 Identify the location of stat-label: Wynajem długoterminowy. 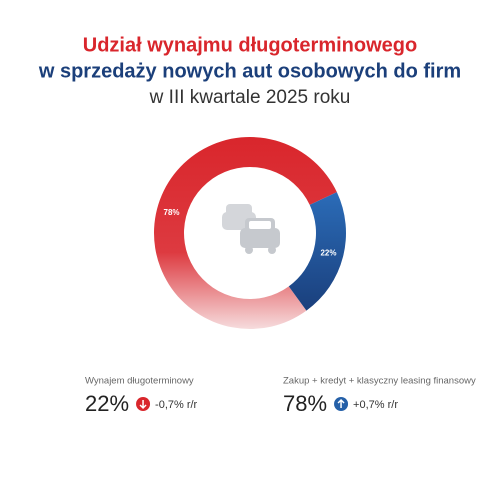
(139, 381).